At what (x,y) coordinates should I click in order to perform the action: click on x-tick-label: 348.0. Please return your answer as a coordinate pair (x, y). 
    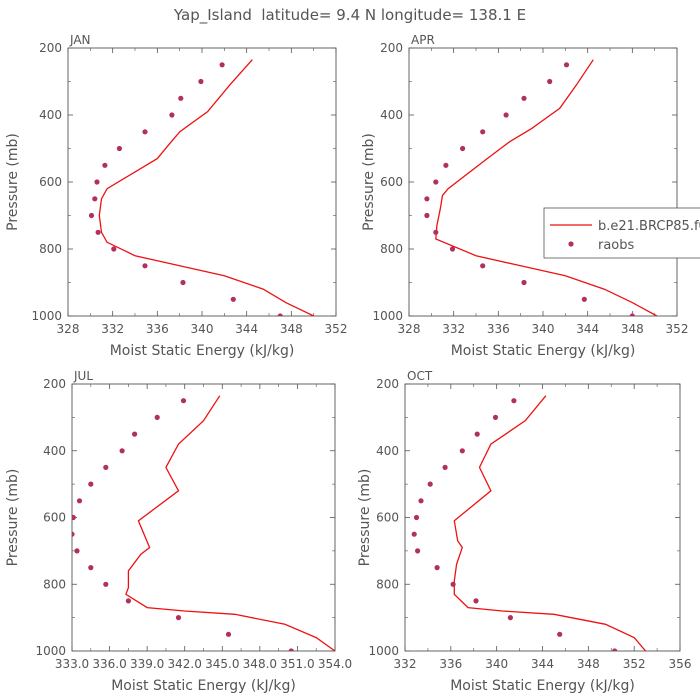
    Looking at the image, I should click on (260, 664).